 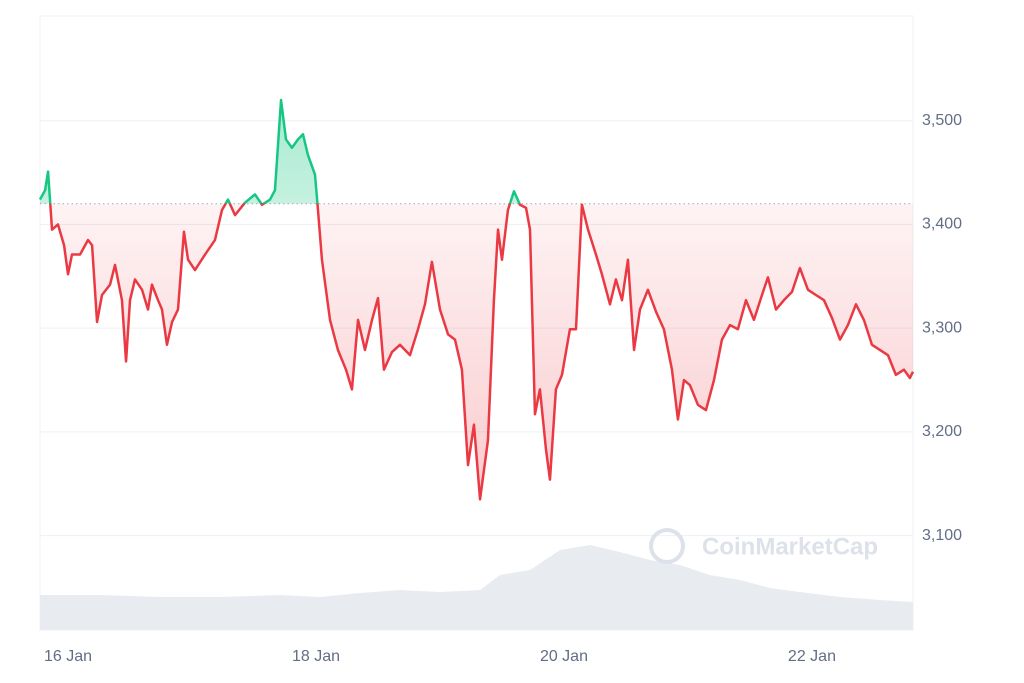 I want to click on y-tick-label: 3,200, so click(x=942, y=431).